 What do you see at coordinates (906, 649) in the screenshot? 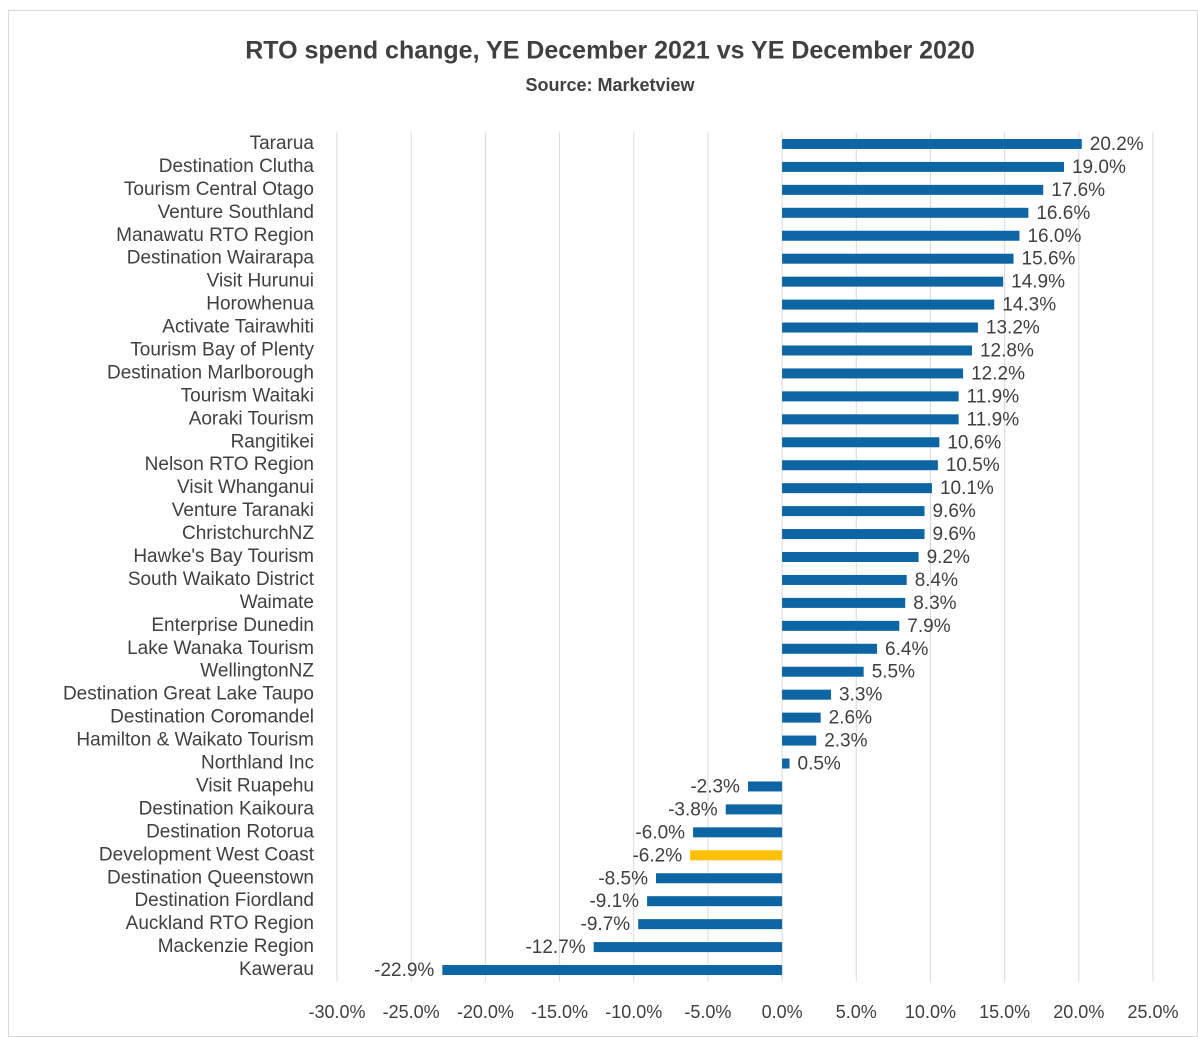
I see `value-label: 6.4%` at bounding box center [906, 649].